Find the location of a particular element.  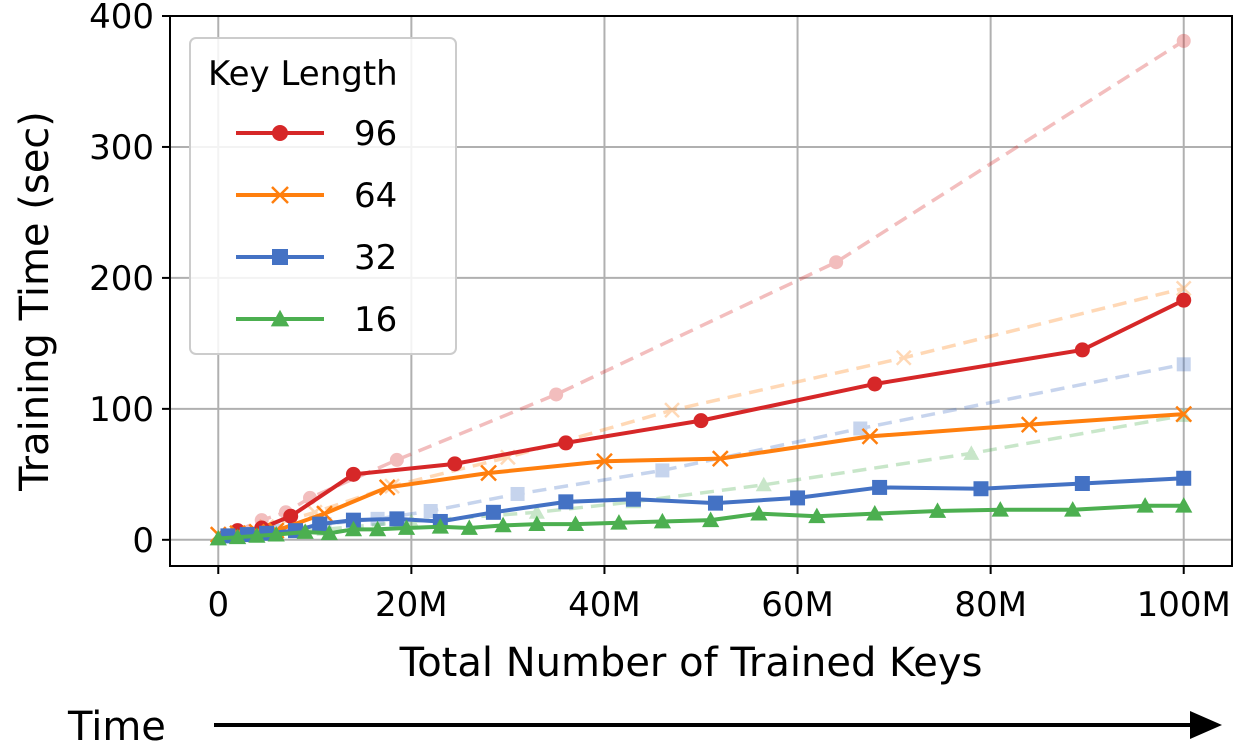

legend: Key Length 96 64 32 16 is located at coordinates (323, 196).